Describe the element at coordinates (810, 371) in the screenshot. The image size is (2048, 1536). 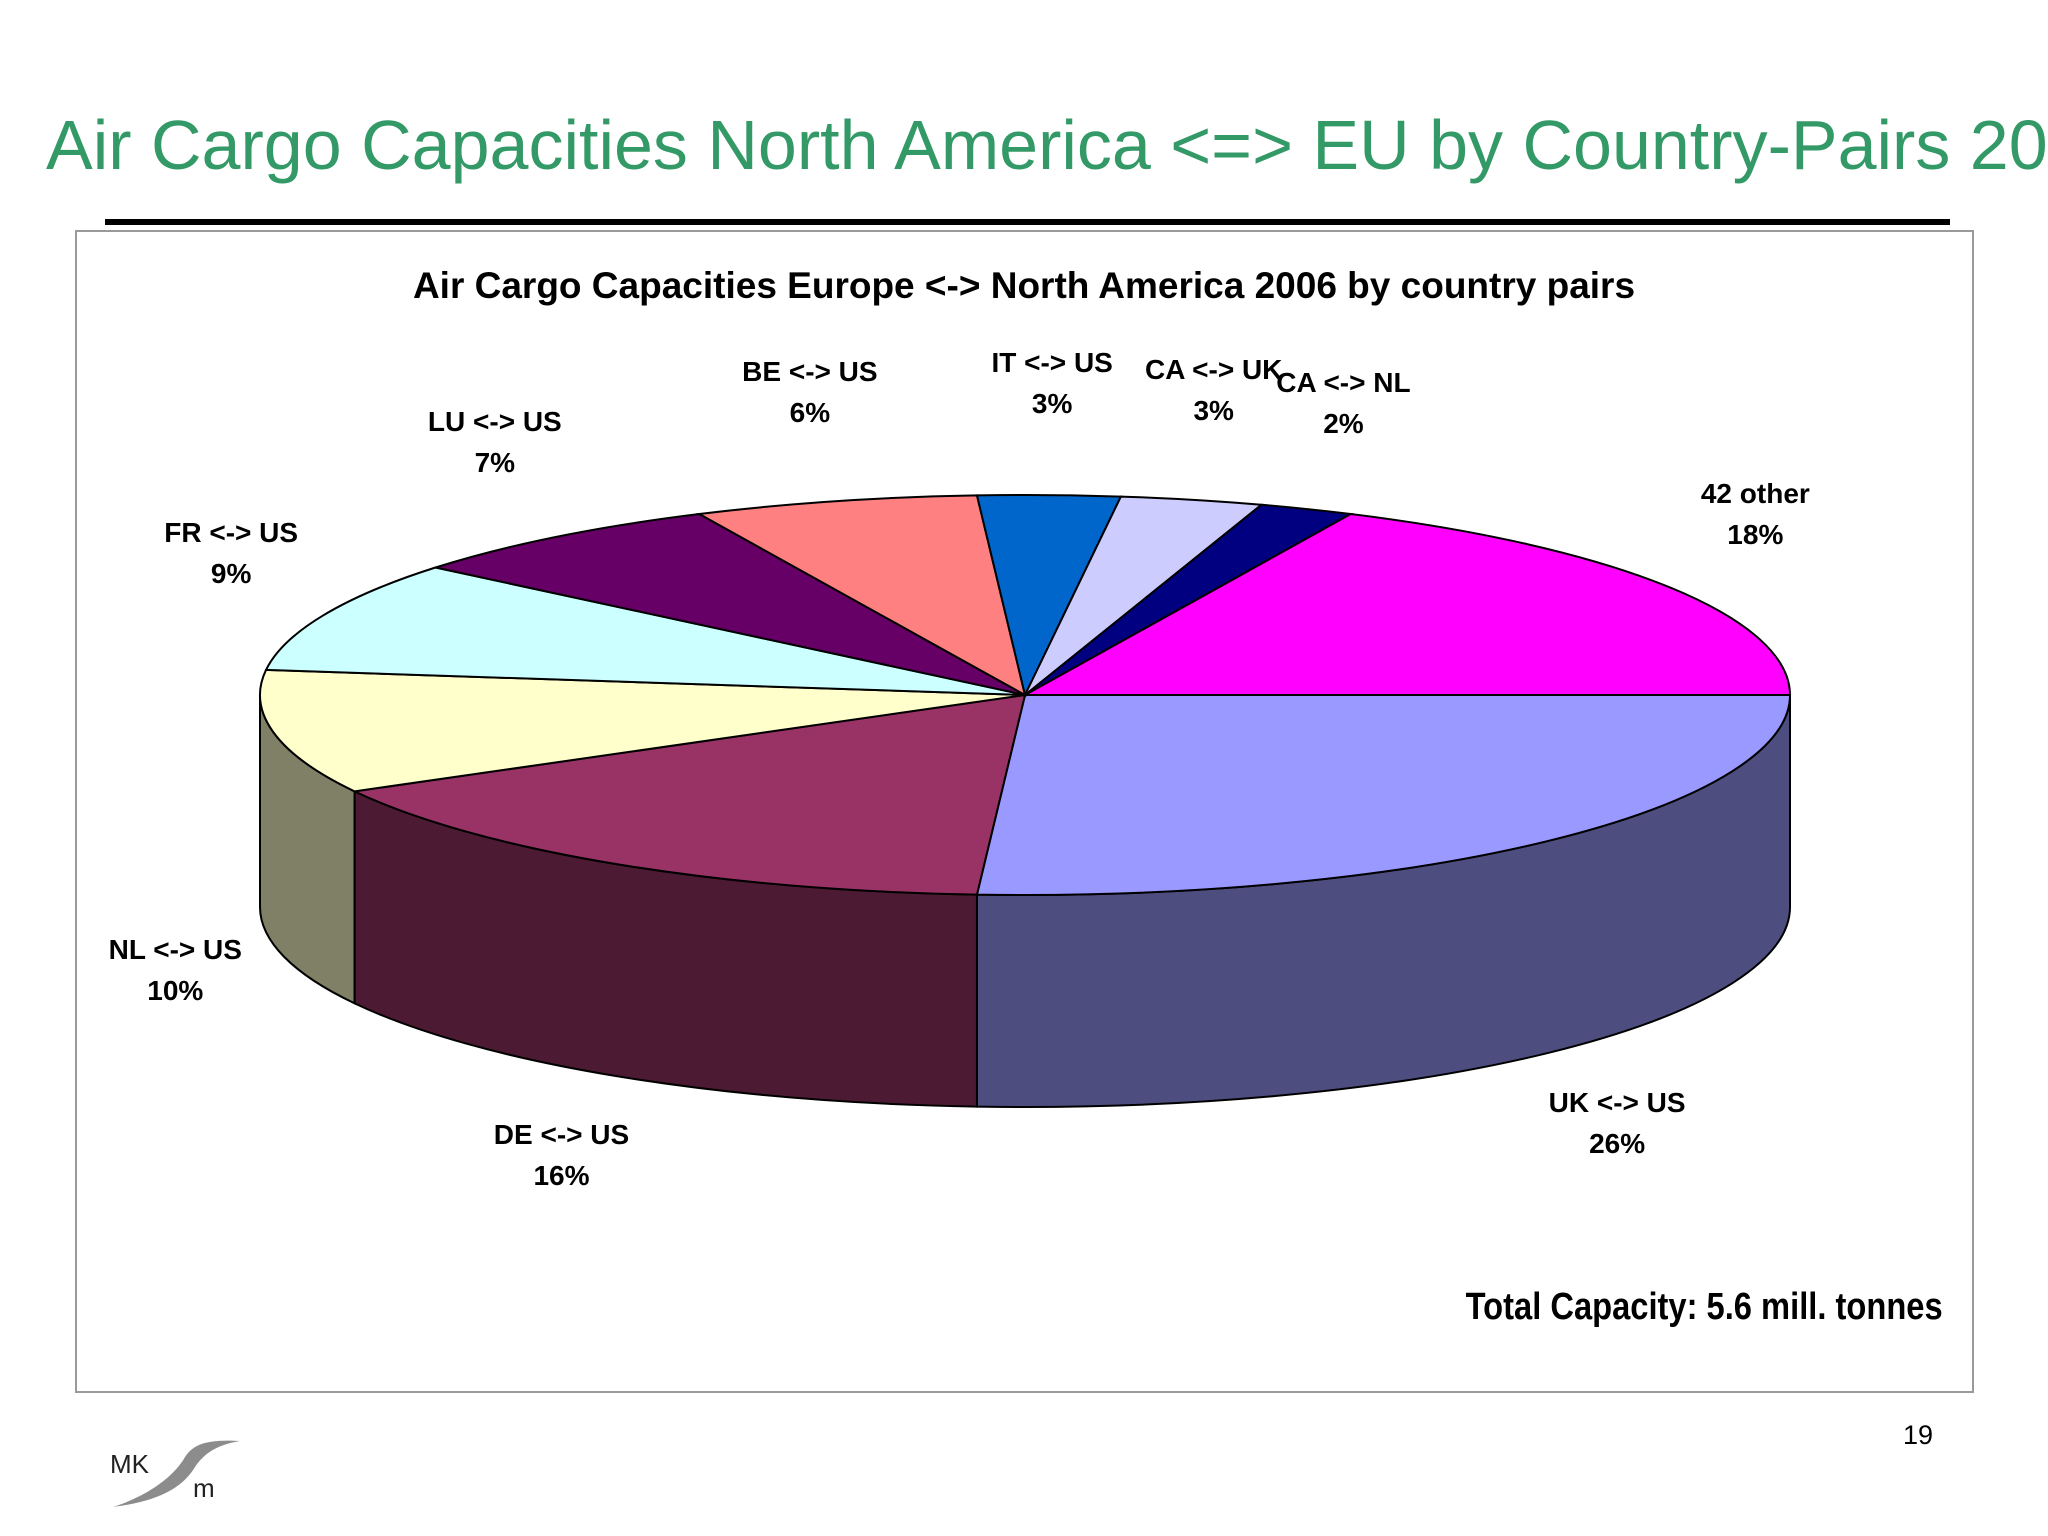
I see `slice-label-name: BE <-> US` at that location.